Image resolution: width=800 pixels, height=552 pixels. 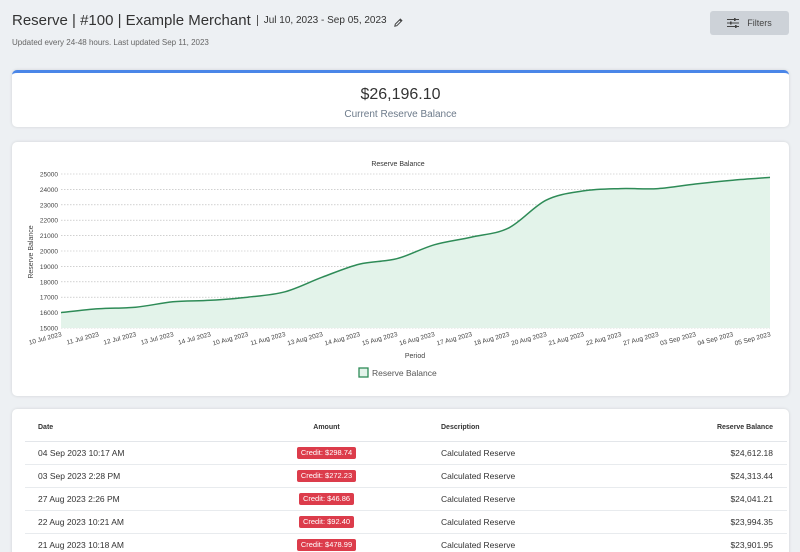 What do you see at coordinates (759, 23) in the screenshot?
I see `filters-label: Filters` at bounding box center [759, 23].